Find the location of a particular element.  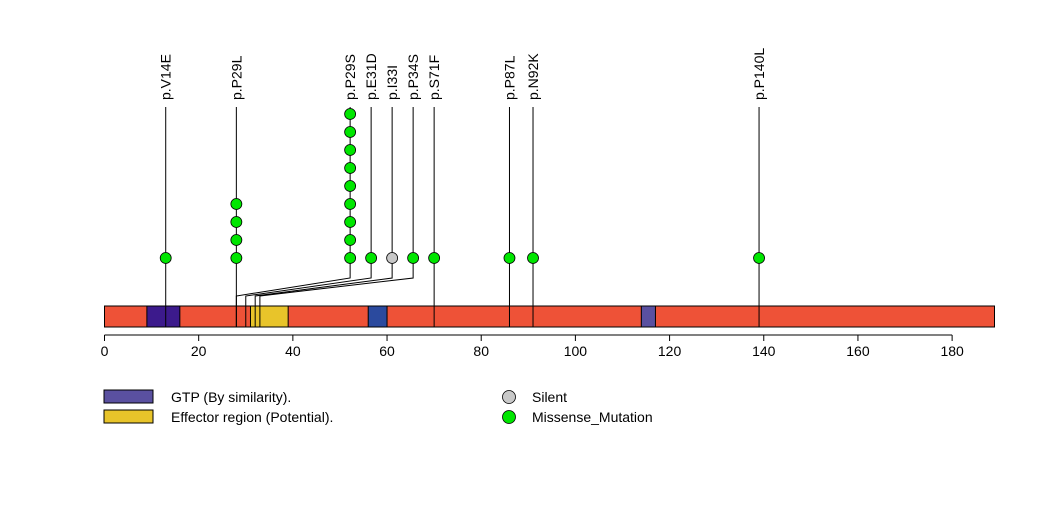

x-axis-tick-label: 0 is located at coordinates (105, 351).